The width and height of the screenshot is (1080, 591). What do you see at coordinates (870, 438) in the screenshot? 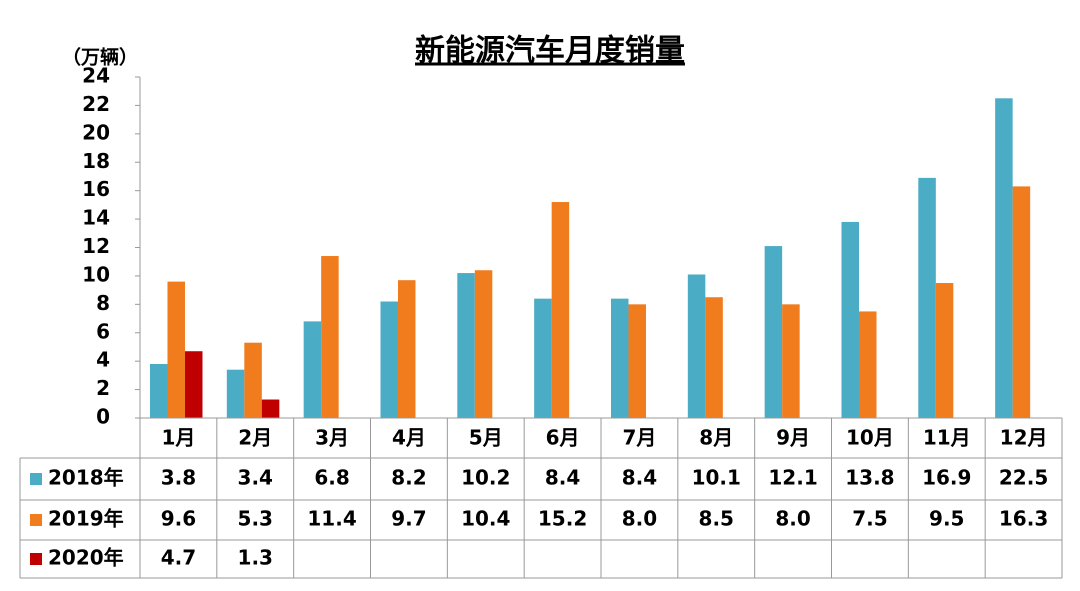
I see `x-tick-label: 10月` at bounding box center [870, 438].